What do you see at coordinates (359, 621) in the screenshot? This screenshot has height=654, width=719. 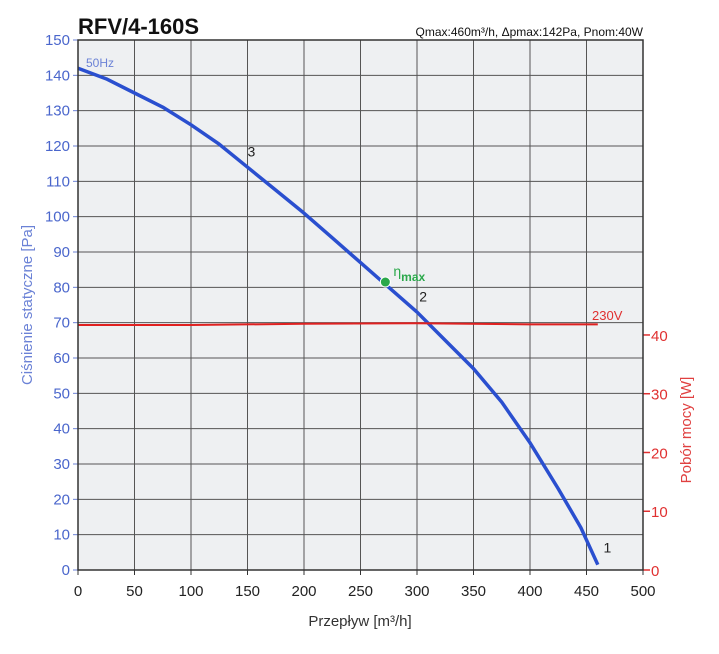 I see `x-axis-label: Przepływ [m³/h]` at bounding box center [359, 621].